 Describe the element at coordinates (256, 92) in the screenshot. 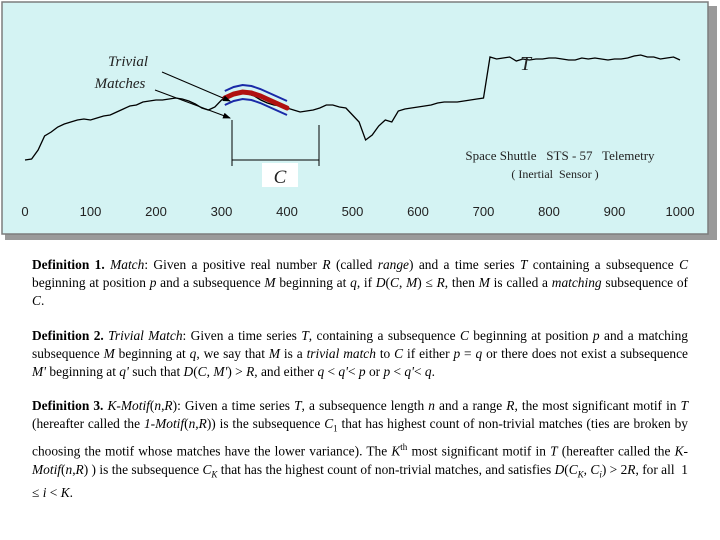

I see `range-upper-line` at that location.